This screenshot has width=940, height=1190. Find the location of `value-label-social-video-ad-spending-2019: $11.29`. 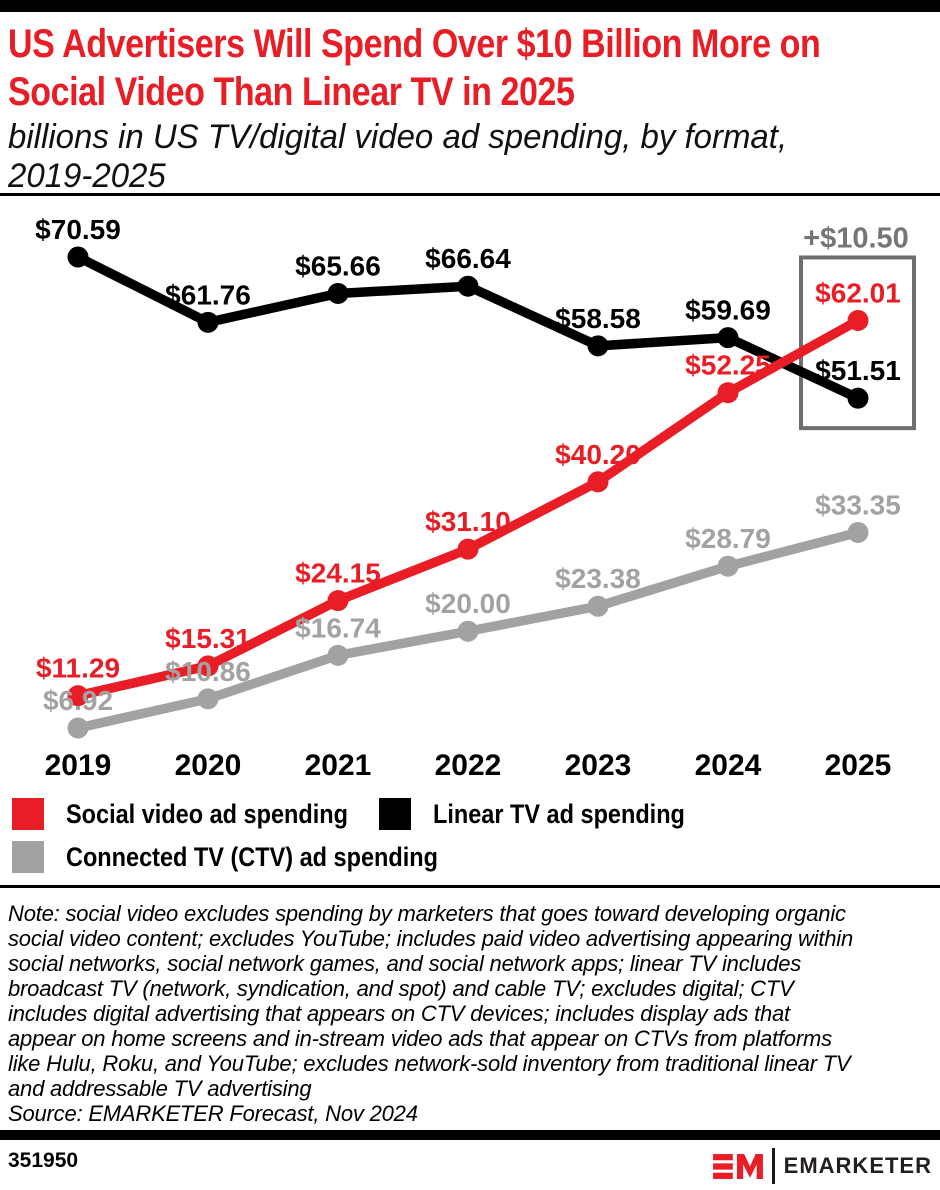

value-label-social-video-ad-spending-2019: $11.29 is located at coordinates (78, 668).